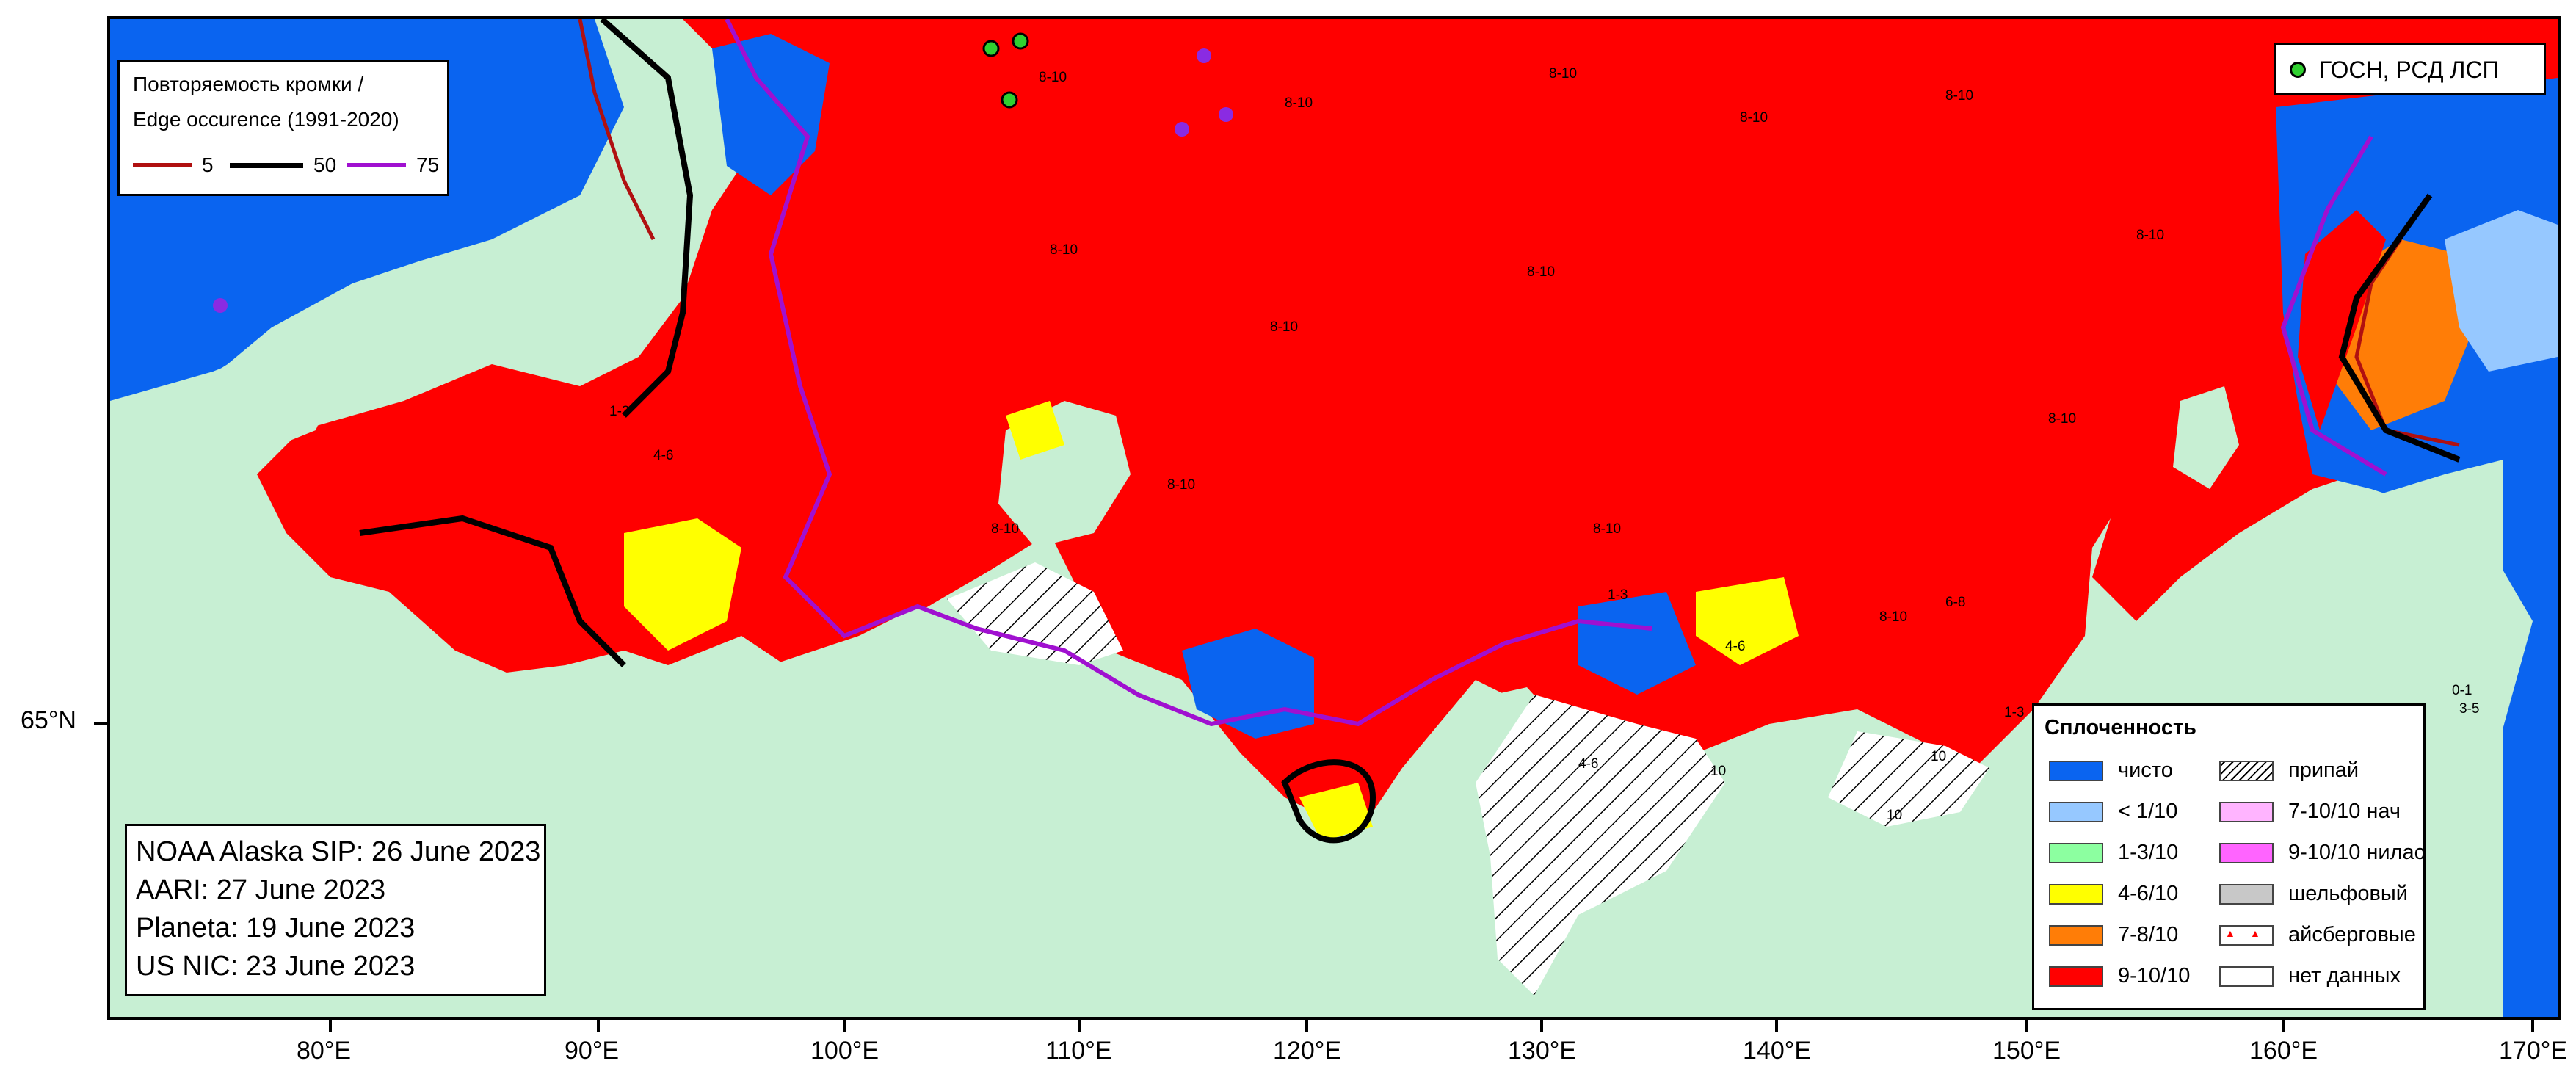 Image resolution: width=2576 pixels, height=1083 pixels. I want to click on source-noaa: NOAA Alaska SIP: 26 June 2023, so click(339, 852).